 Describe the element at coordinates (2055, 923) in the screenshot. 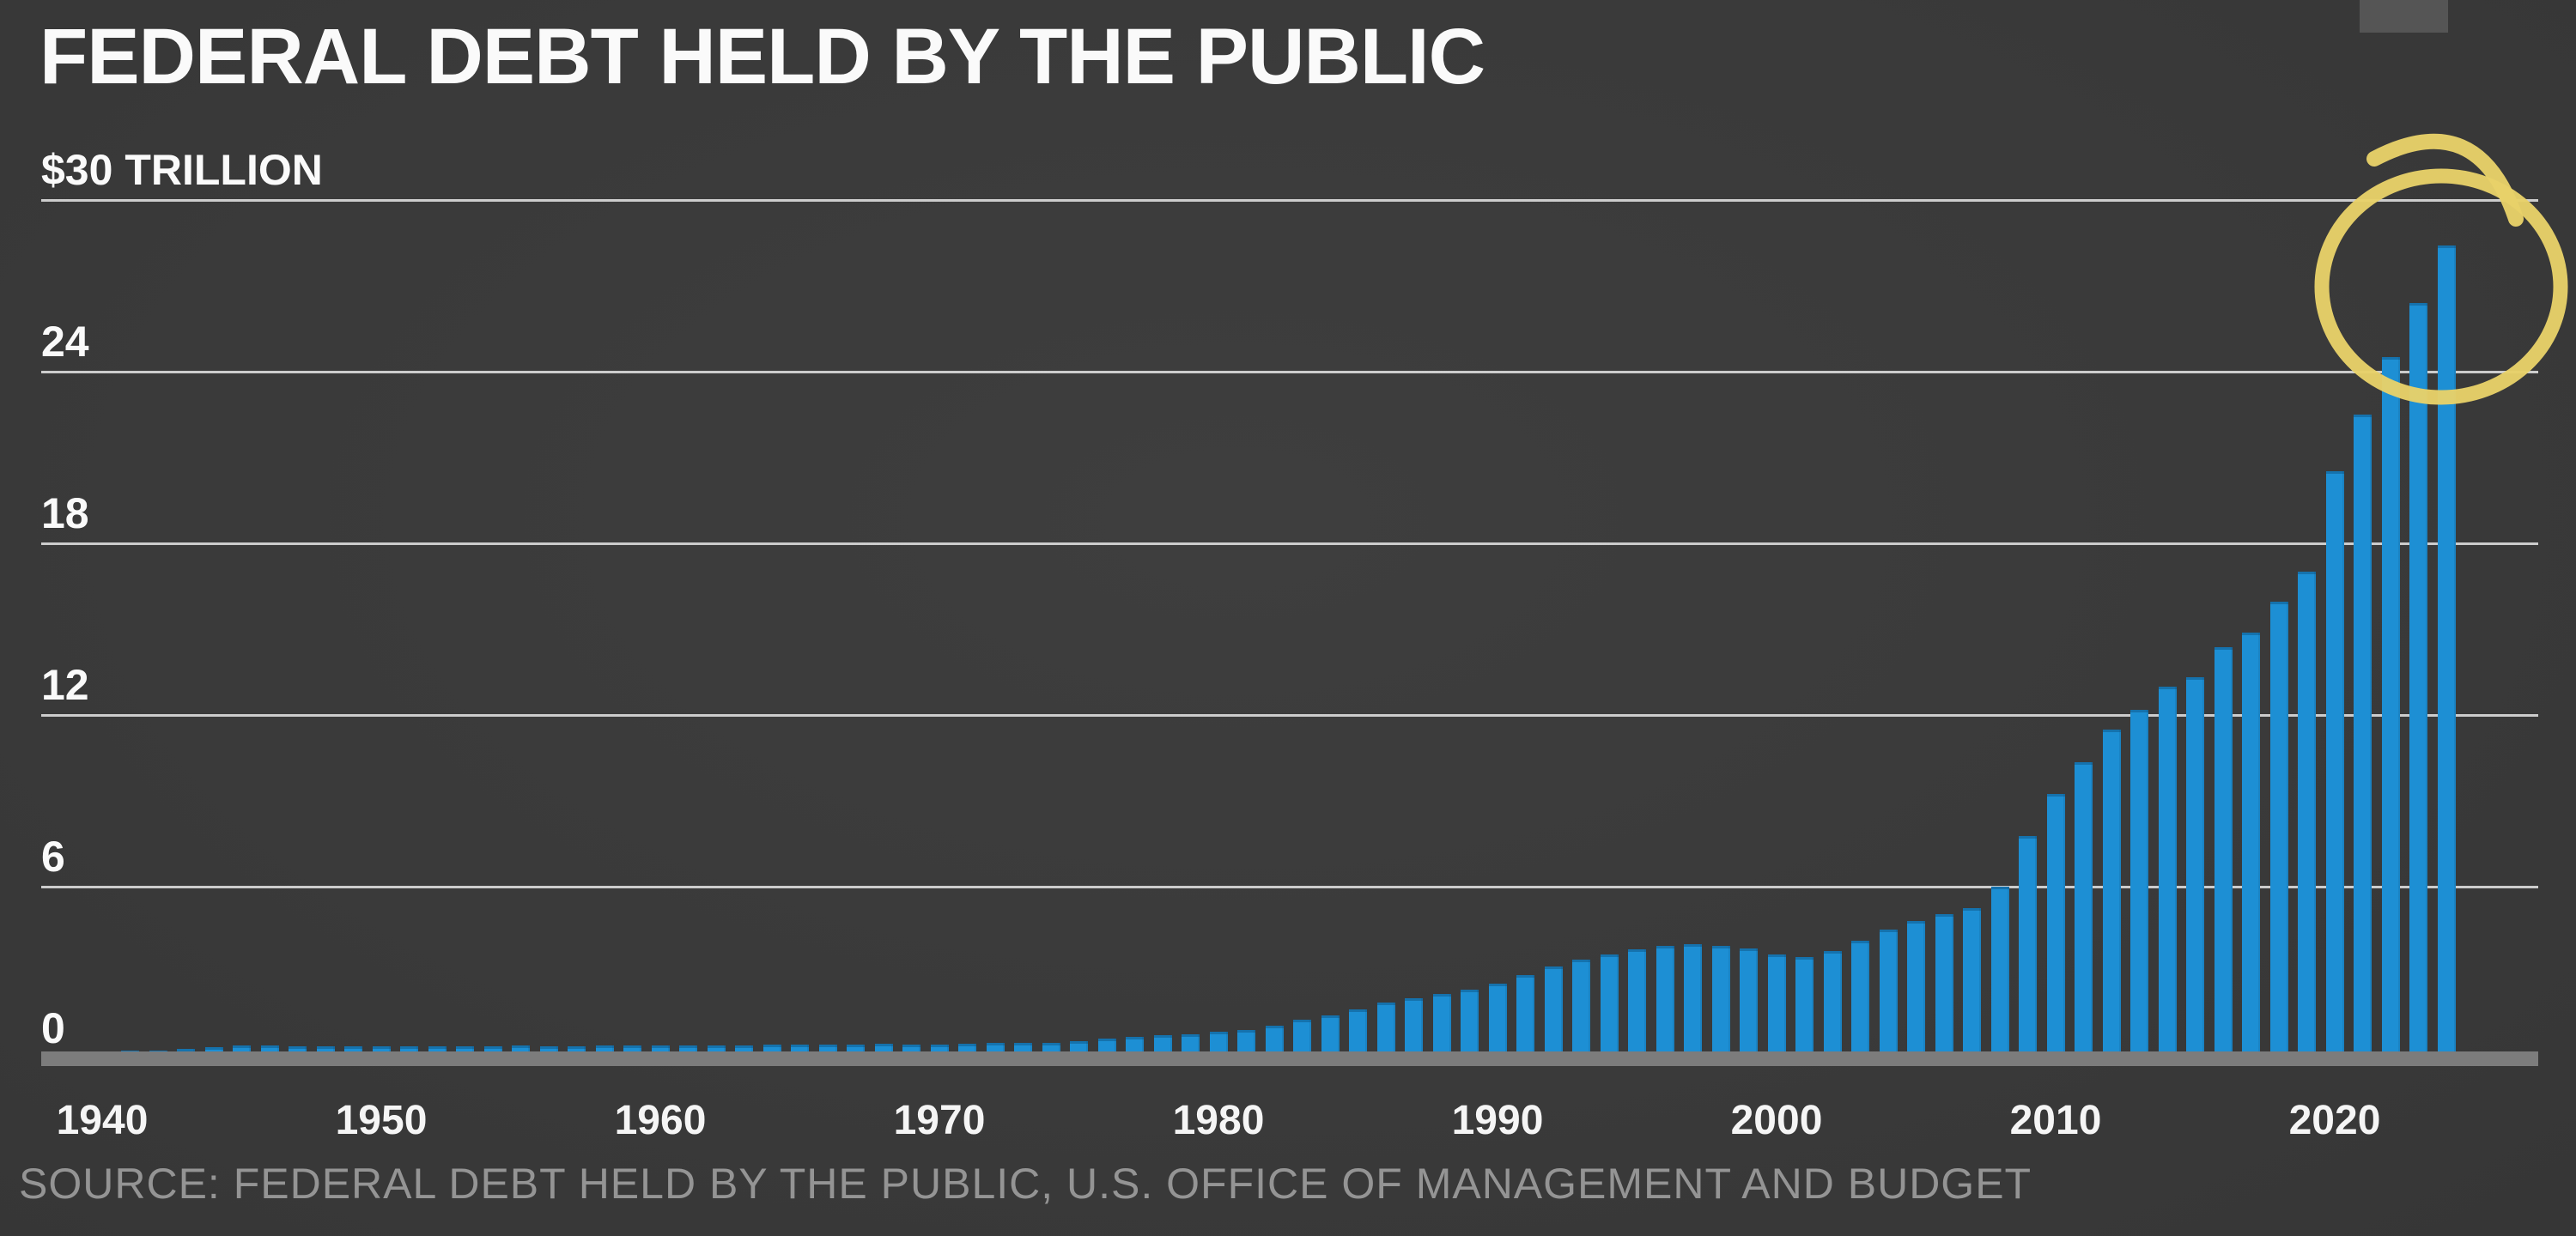

I see `bar-2010` at that location.